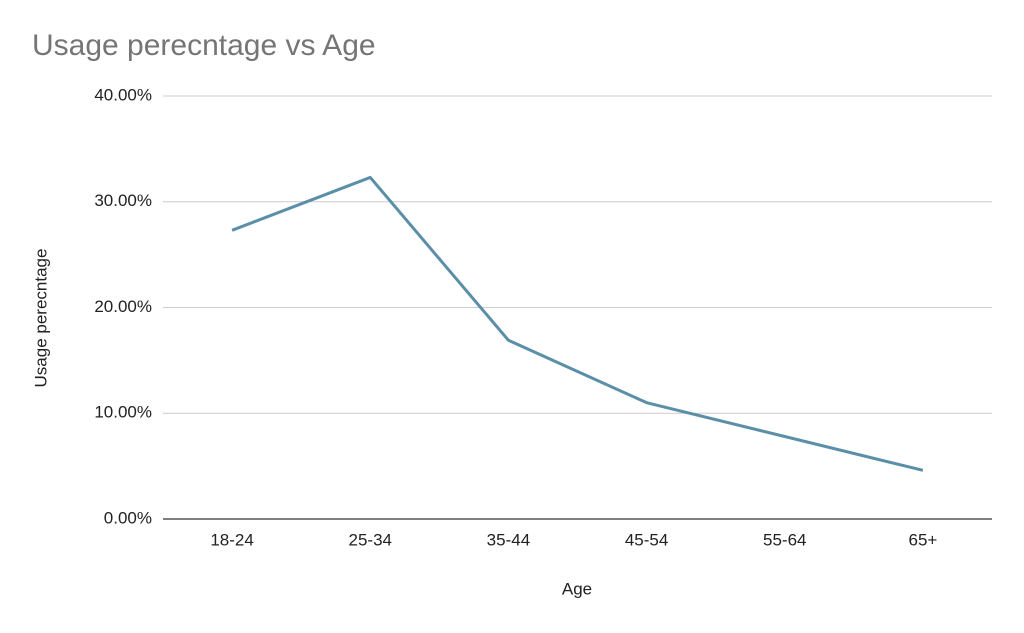 The height and width of the screenshot is (633, 1024). Describe the element at coordinates (128, 517) in the screenshot. I see `y-tick-label: 0.00%` at that location.